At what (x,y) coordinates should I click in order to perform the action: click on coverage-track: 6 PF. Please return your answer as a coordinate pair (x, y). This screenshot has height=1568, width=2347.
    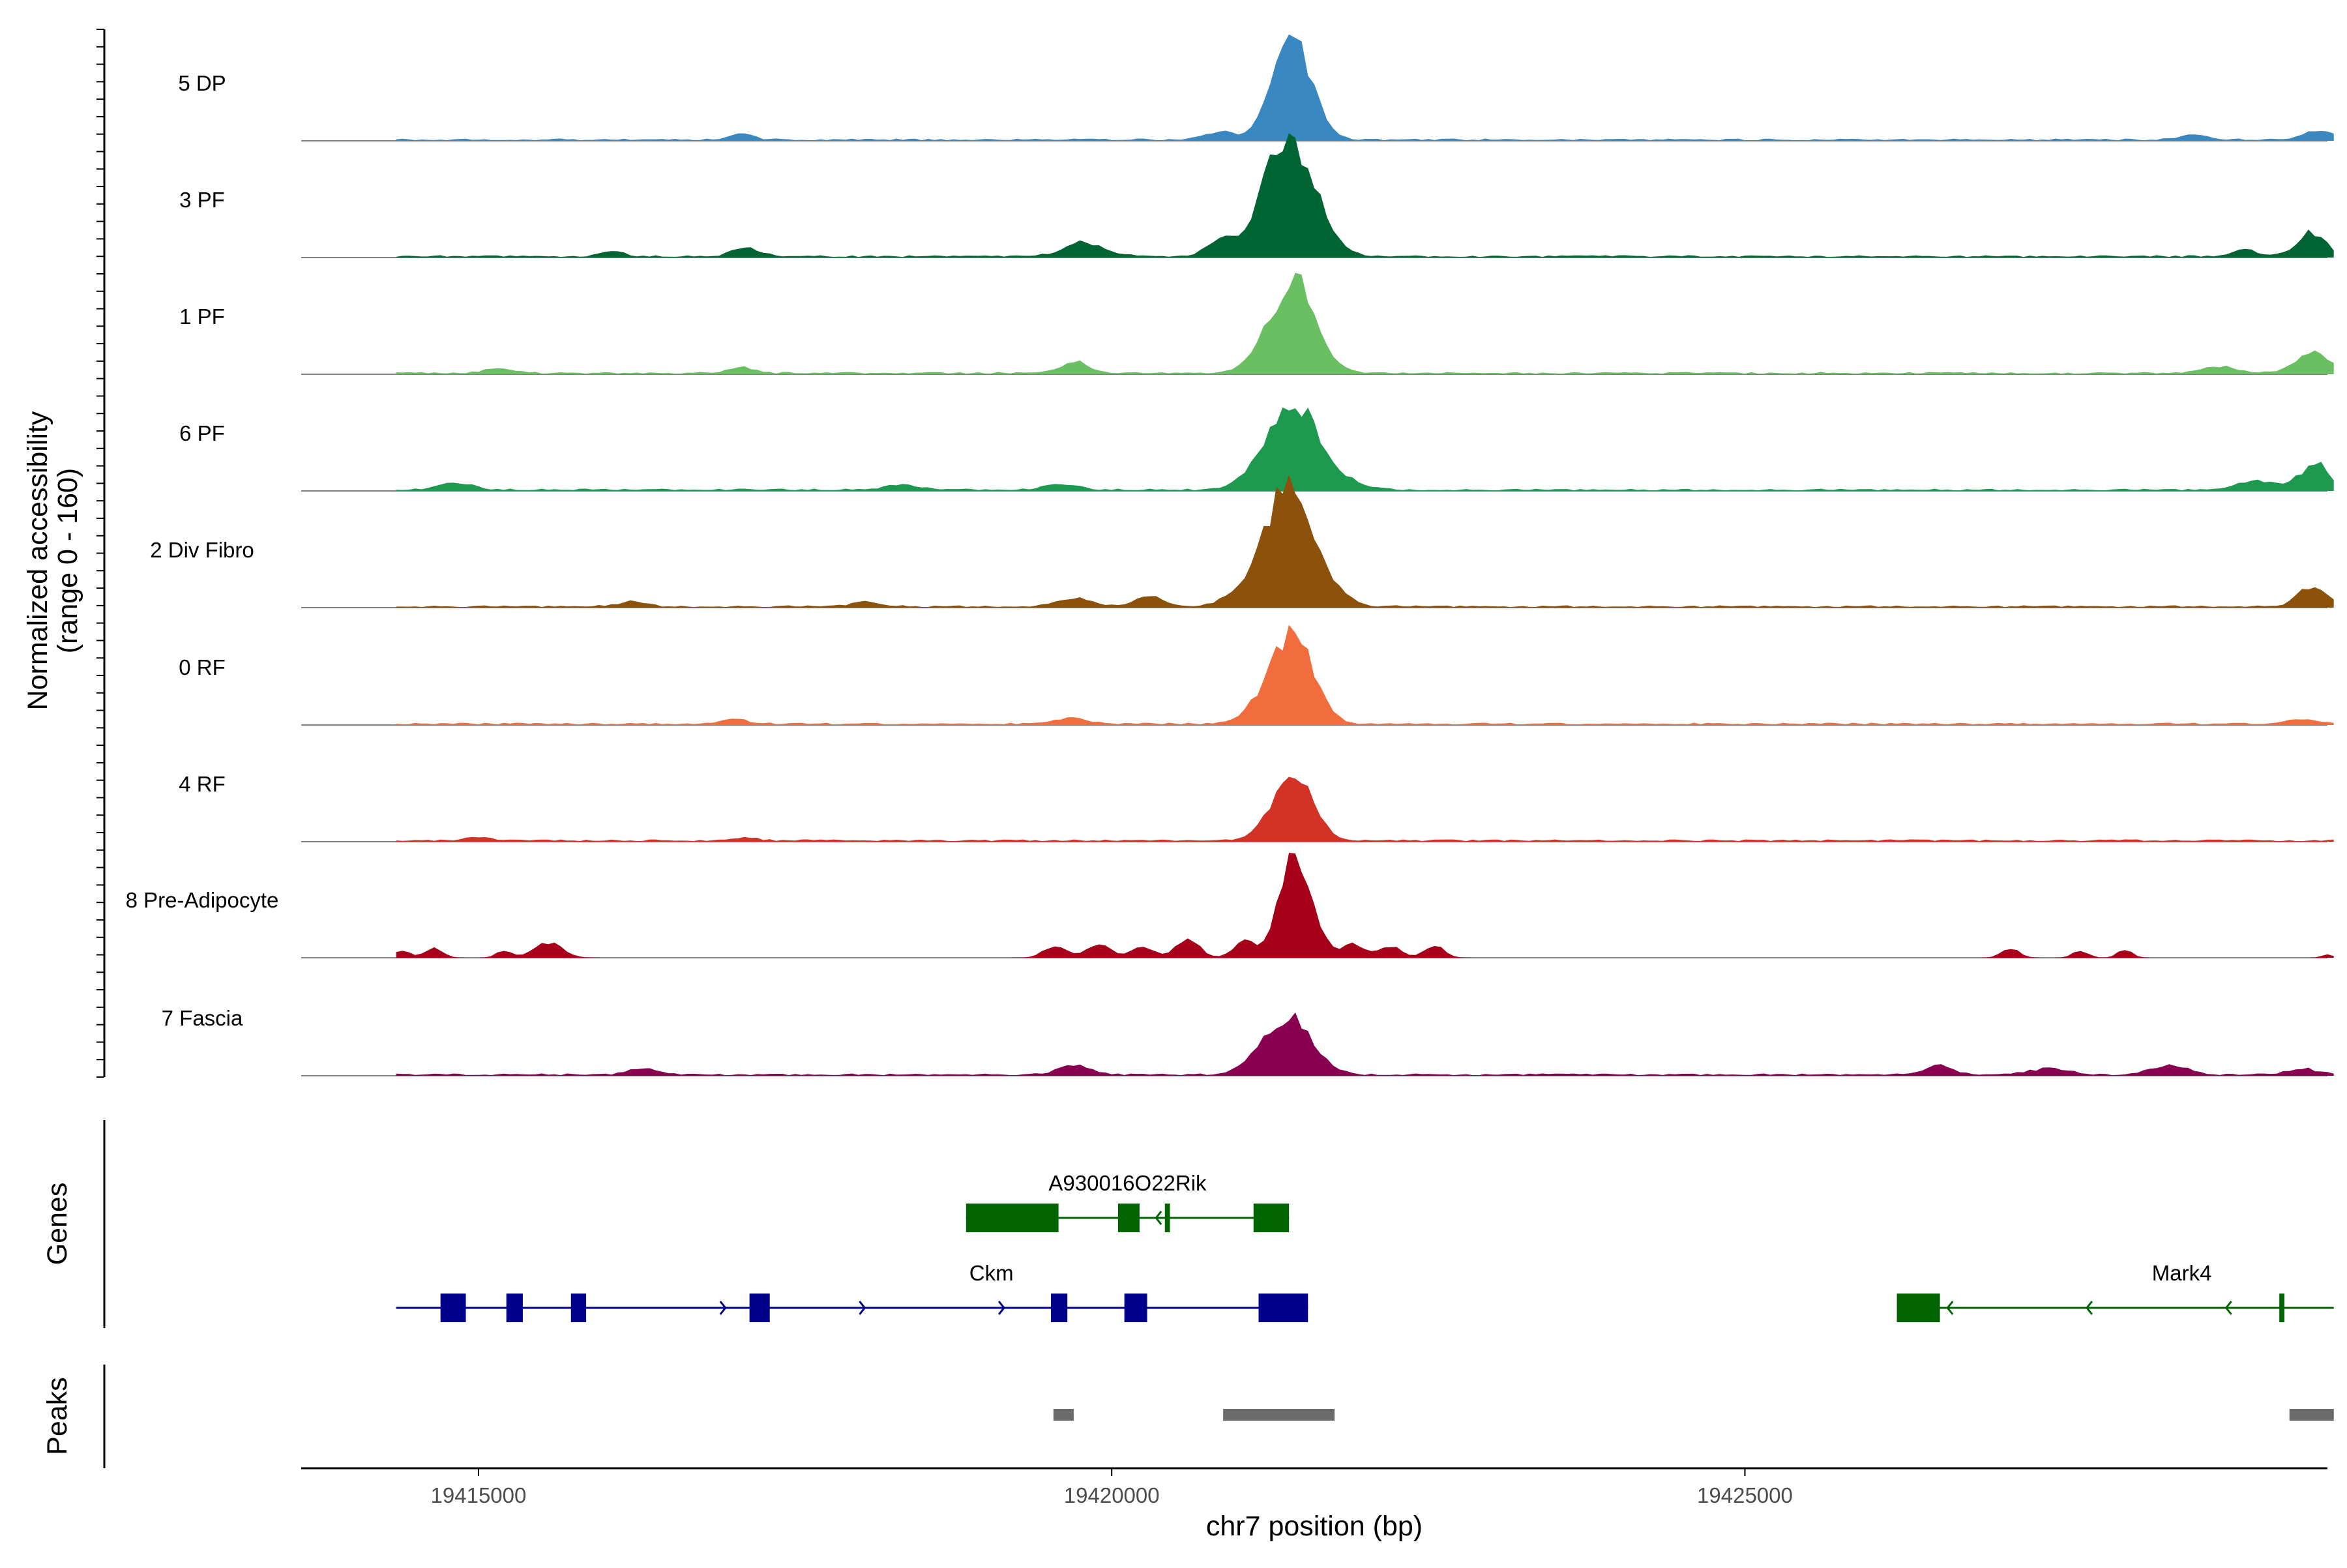
    Looking at the image, I should click on (1256, 450).